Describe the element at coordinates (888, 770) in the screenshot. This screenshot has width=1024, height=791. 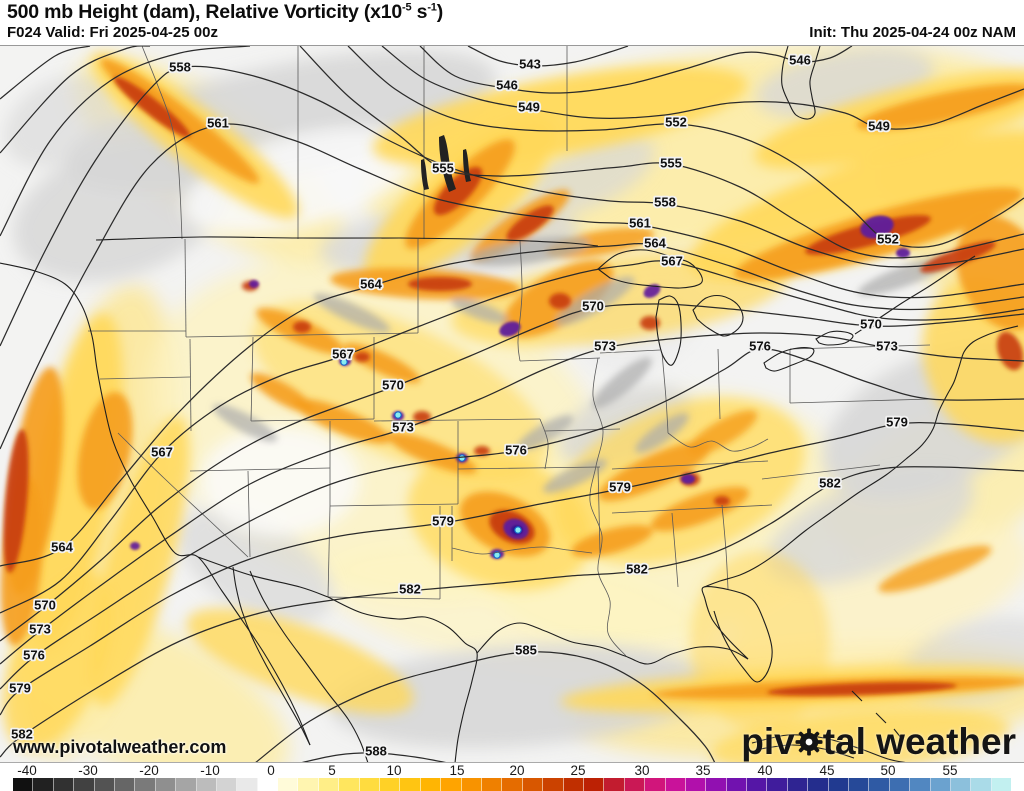
I see `colorbar-tick: 50` at that location.